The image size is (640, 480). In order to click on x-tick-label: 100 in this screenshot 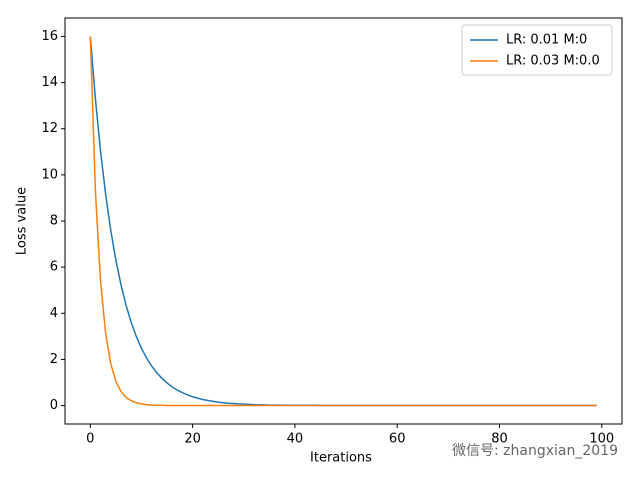, I will do `click(601, 439)`.